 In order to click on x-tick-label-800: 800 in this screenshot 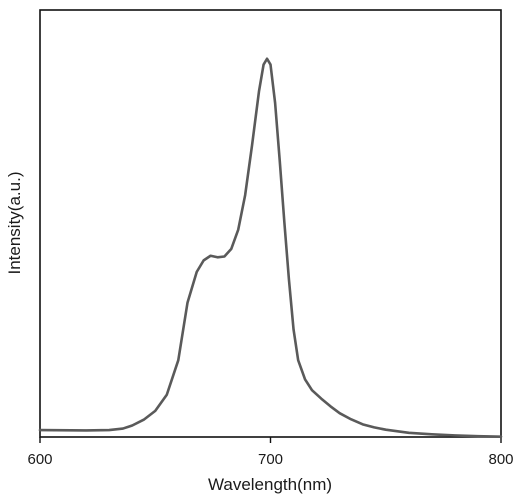, I will do `click(500, 459)`.